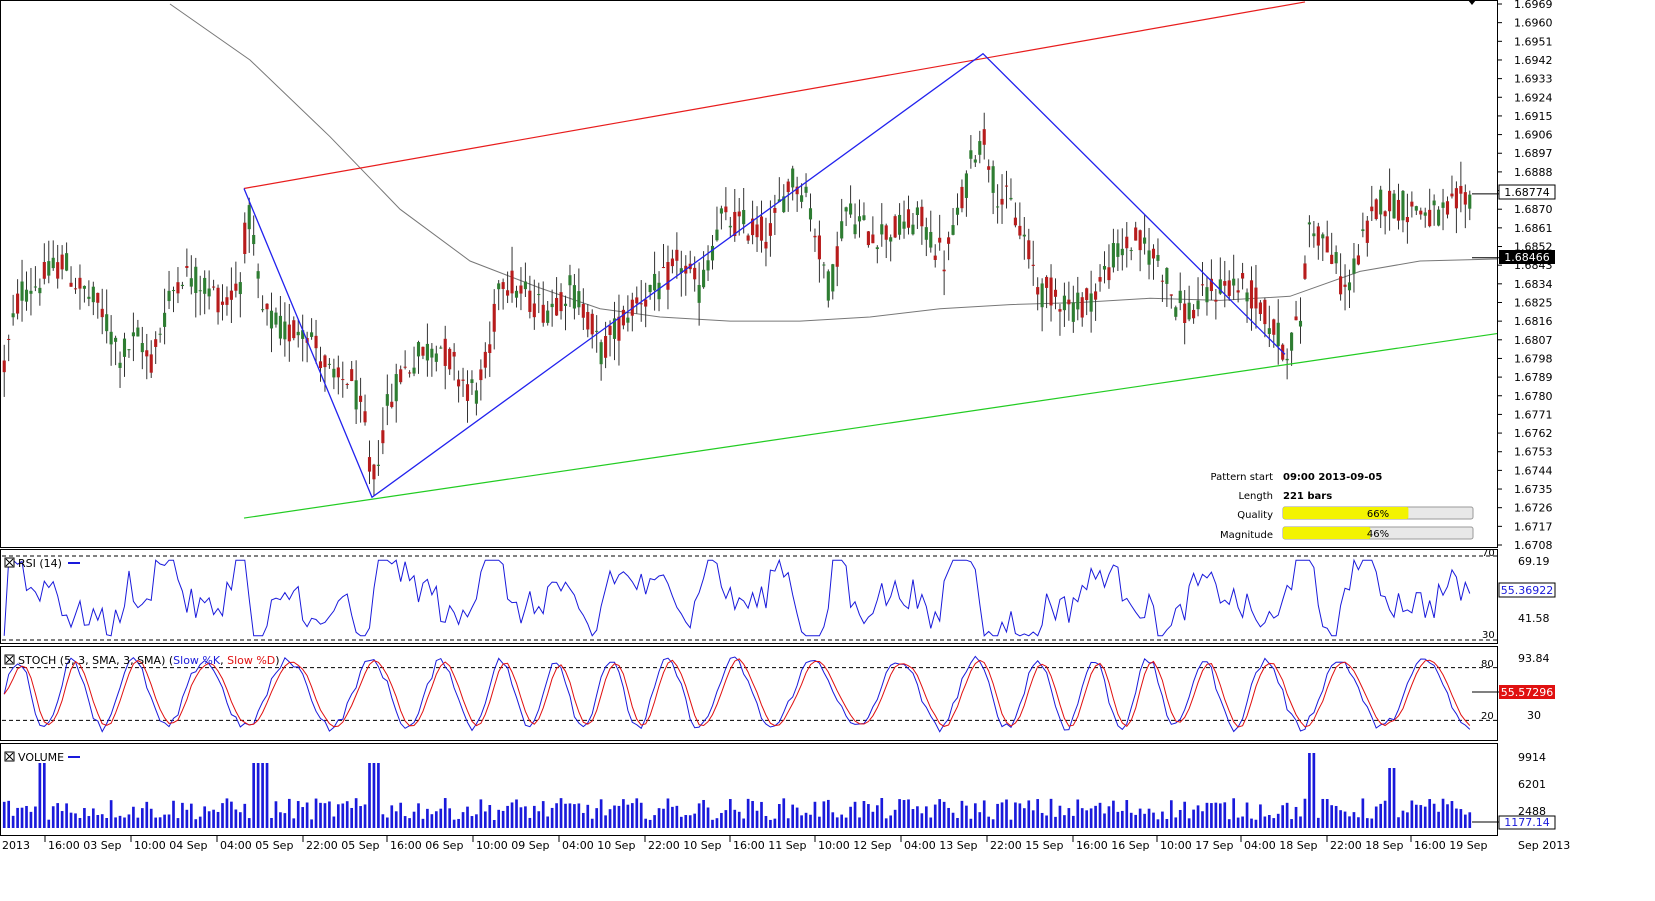  Describe the element at coordinates (750, 694) in the screenshot. I see `stoch-chart` at that location.